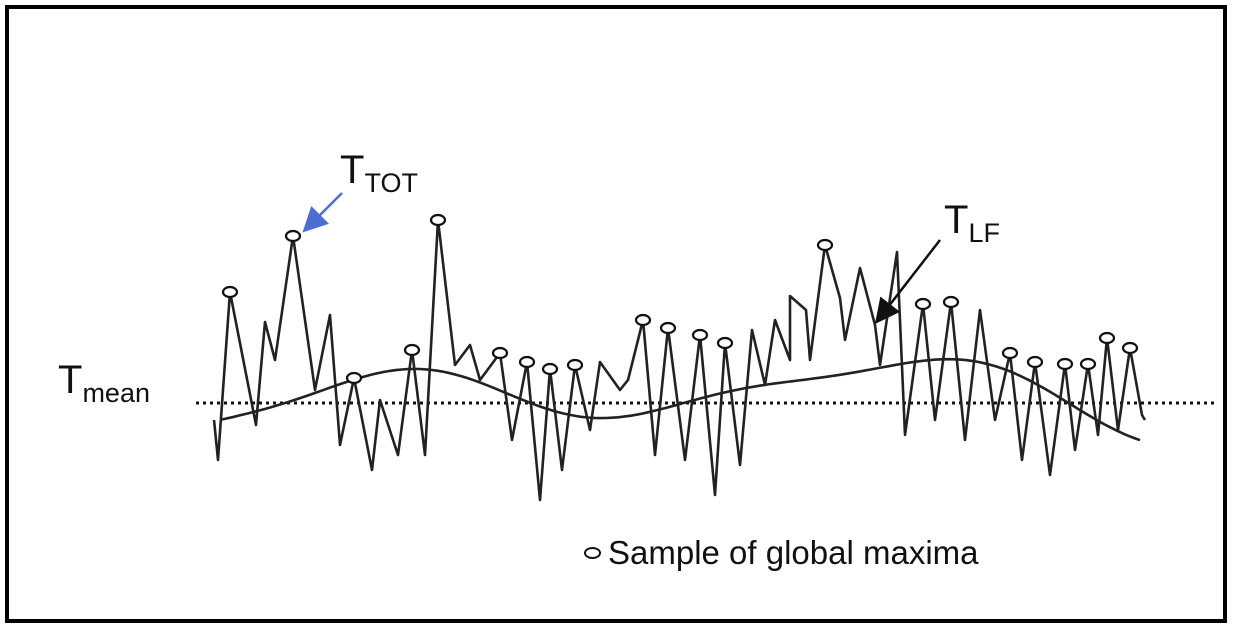 Image resolution: width=1234 pixels, height=630 pixels. I want to click on tlf-arrow, so click(907, 281).